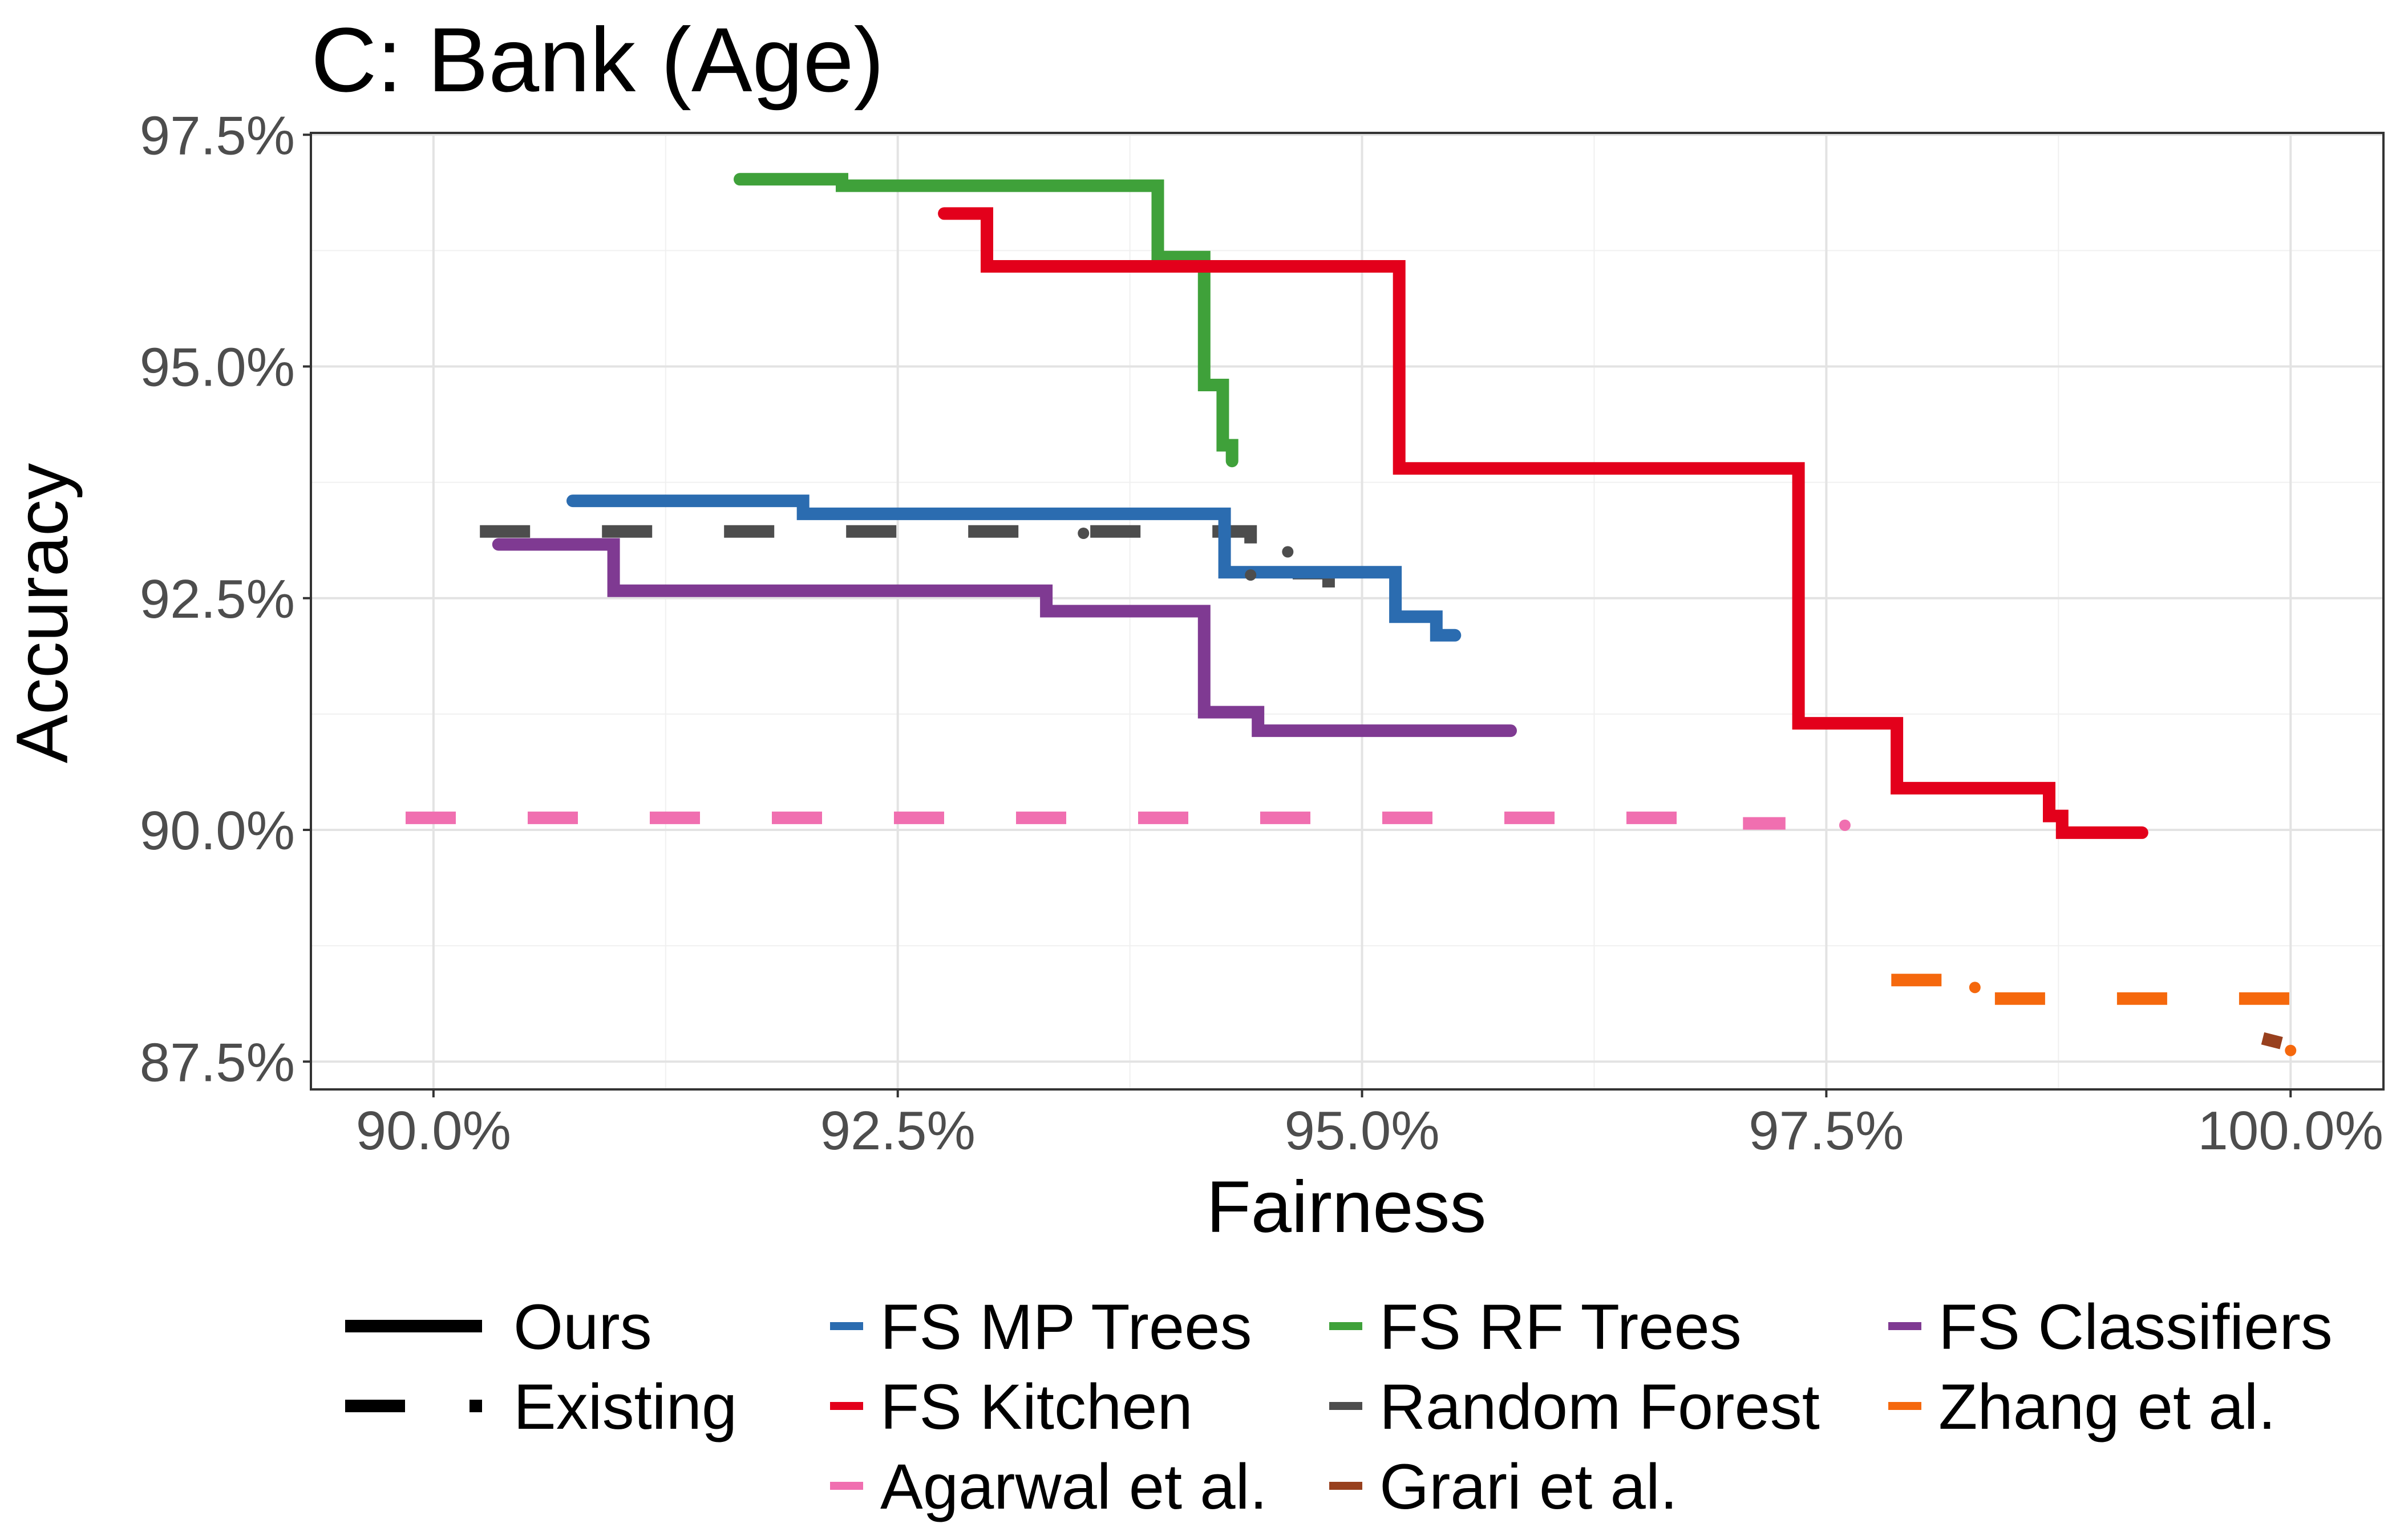  Describe the element at coordinates (2290, 1130) in the screenshot. I see `x-tick-label: 100.0%` at that location.